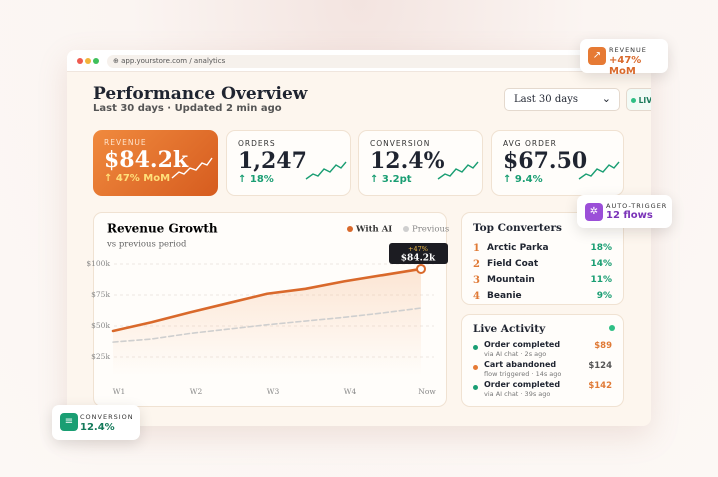 The image size is (718, 477). I want to click on product: Mountain, so click(511, 280).